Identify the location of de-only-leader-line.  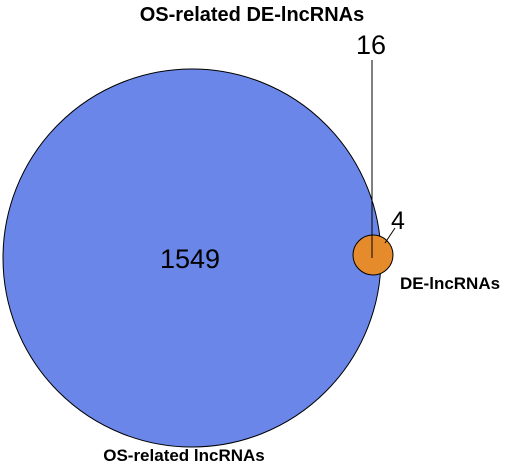
(390, 235).